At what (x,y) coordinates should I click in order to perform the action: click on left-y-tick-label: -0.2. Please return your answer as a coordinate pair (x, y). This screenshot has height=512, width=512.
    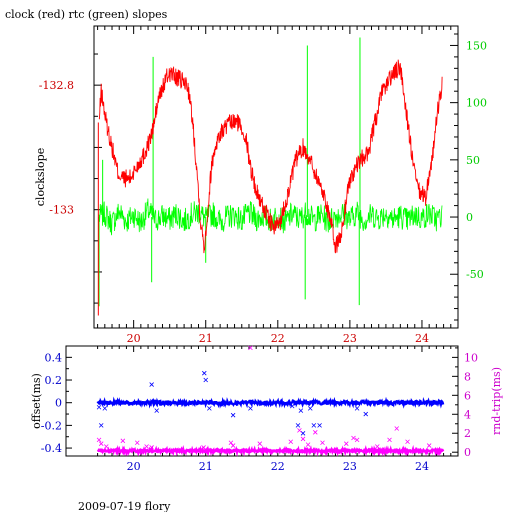
    Looking at the image, I should click on (51, 425).